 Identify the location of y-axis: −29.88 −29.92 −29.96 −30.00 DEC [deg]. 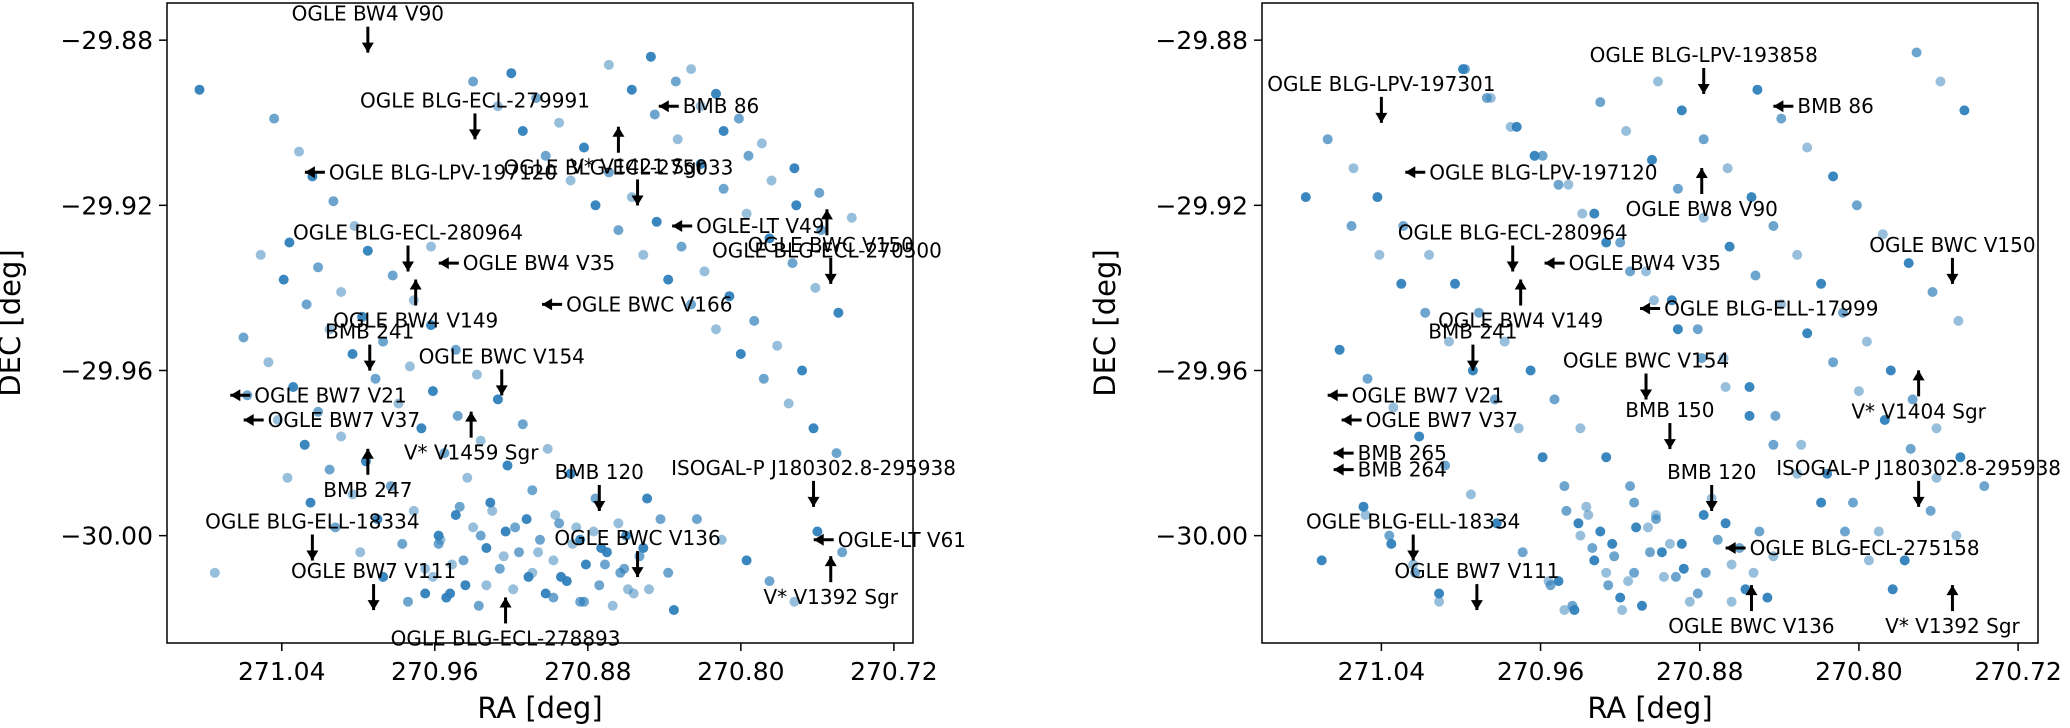
(83, 288).